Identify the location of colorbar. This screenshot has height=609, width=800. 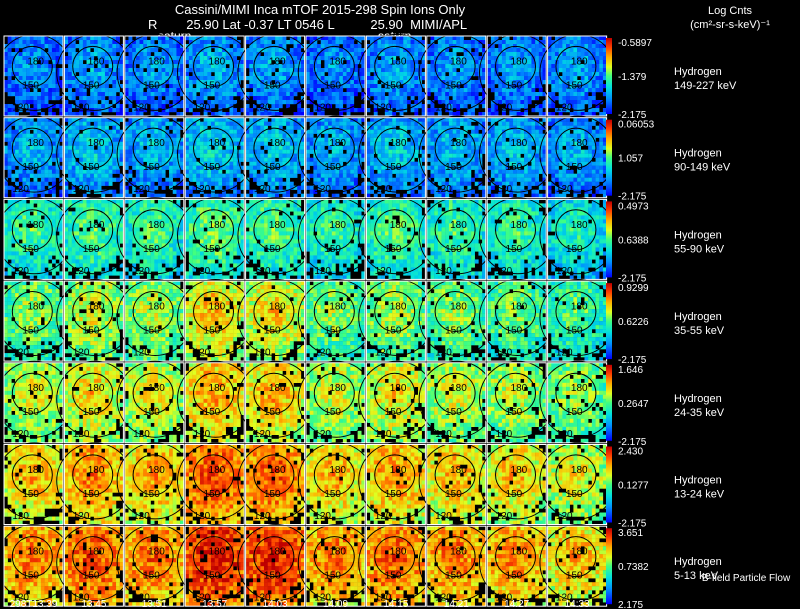
(609, 402).